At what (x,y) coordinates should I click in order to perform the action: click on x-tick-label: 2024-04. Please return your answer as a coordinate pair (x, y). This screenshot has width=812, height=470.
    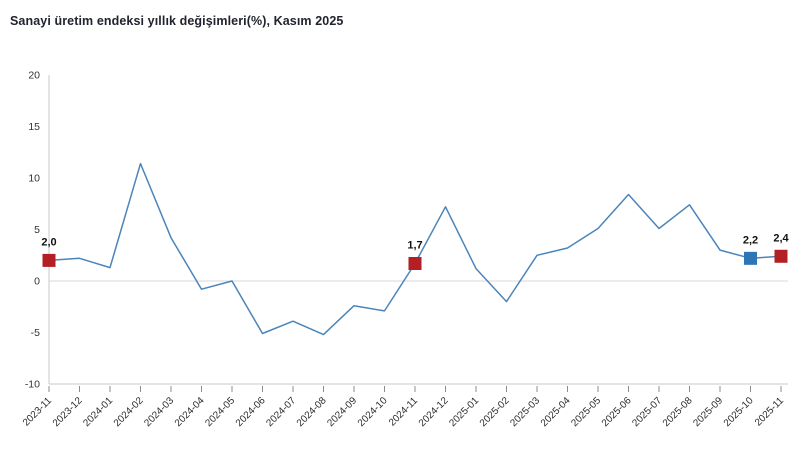
    Looking at the image, I should click on (190, 412).